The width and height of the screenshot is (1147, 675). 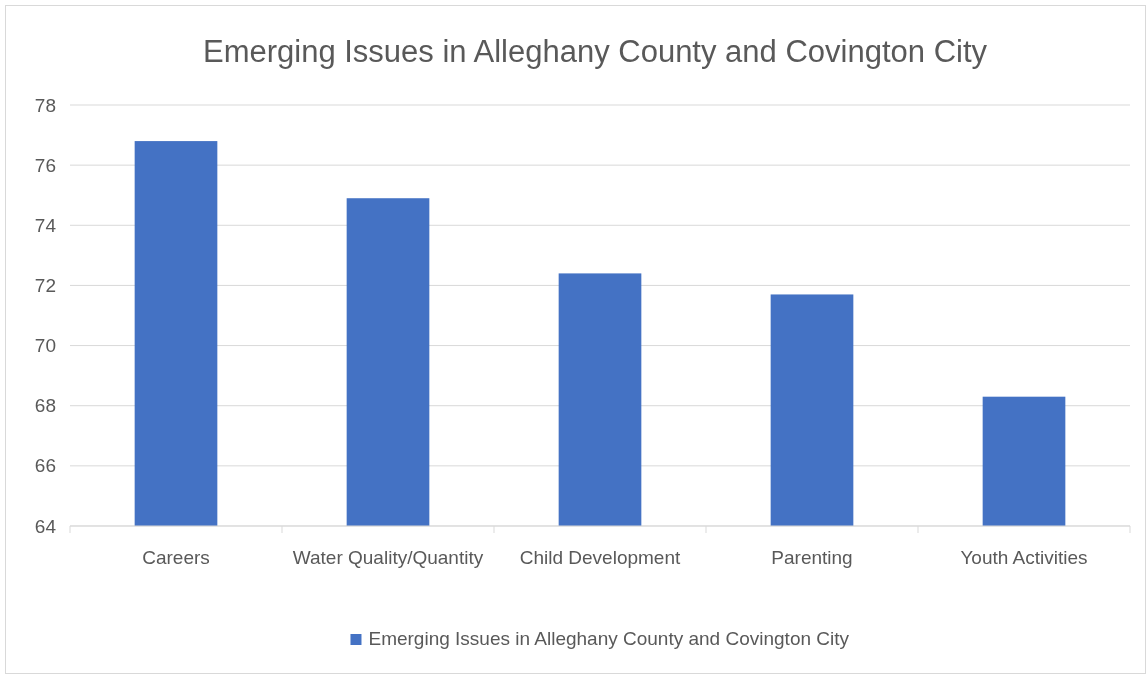 What do you see at coordinates (45, 346) in the screenshot?
I see `y-tick-label: 70` at bounding box center [45, 346].